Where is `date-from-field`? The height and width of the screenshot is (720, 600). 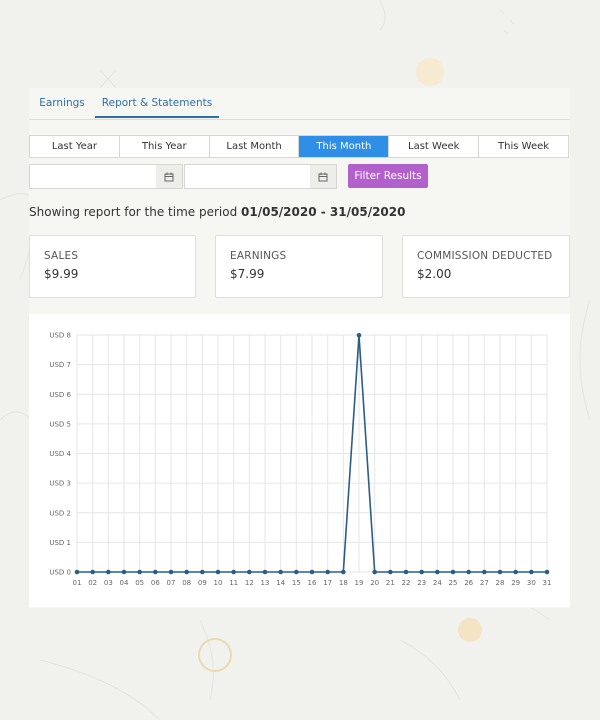
date-from-field is located at coordinates (93, 176).